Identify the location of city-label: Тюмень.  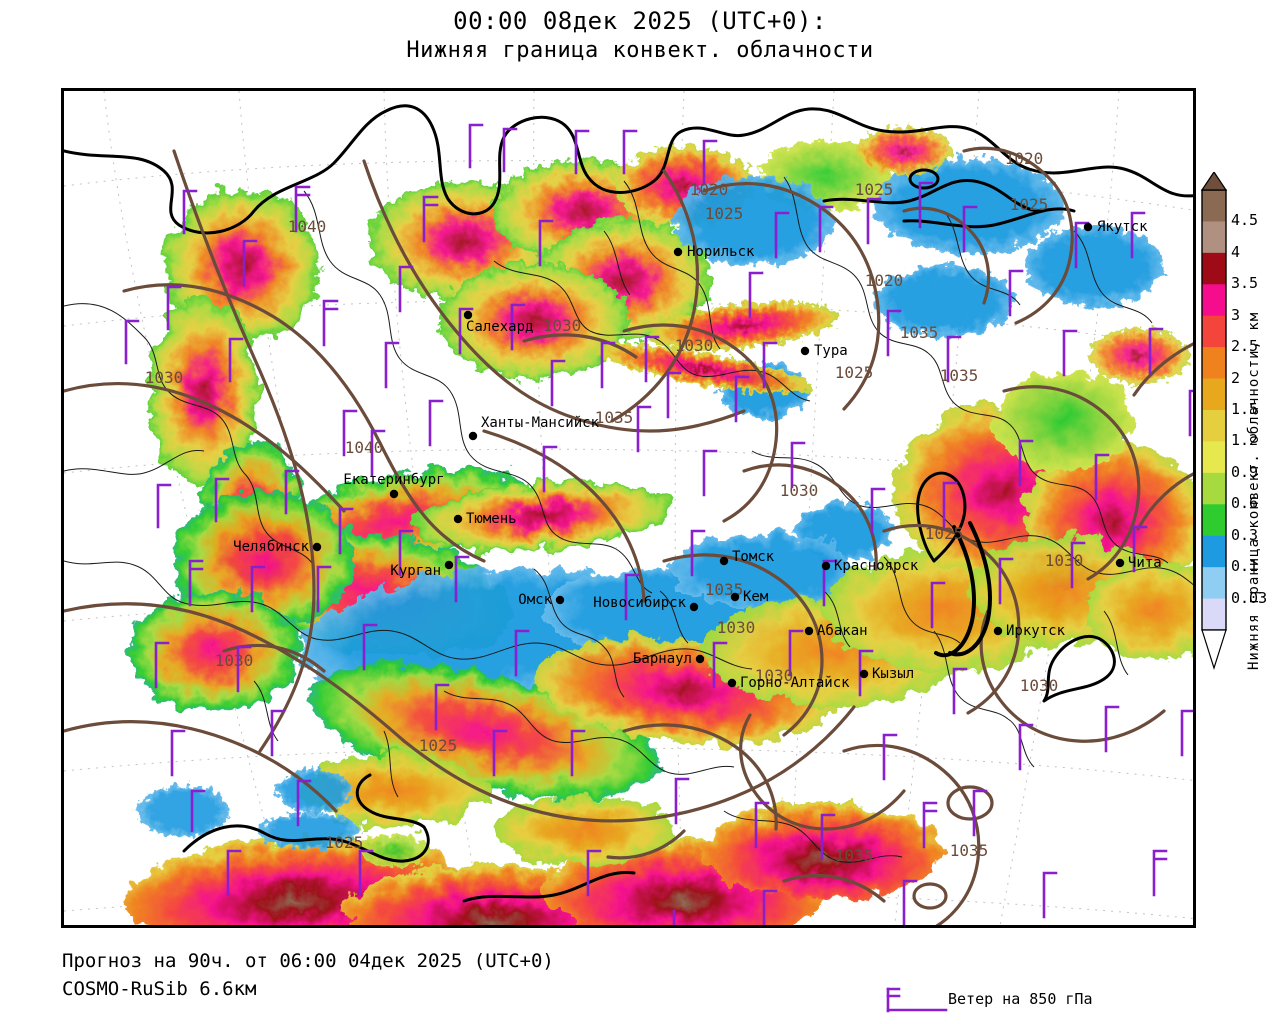
(491, 519).